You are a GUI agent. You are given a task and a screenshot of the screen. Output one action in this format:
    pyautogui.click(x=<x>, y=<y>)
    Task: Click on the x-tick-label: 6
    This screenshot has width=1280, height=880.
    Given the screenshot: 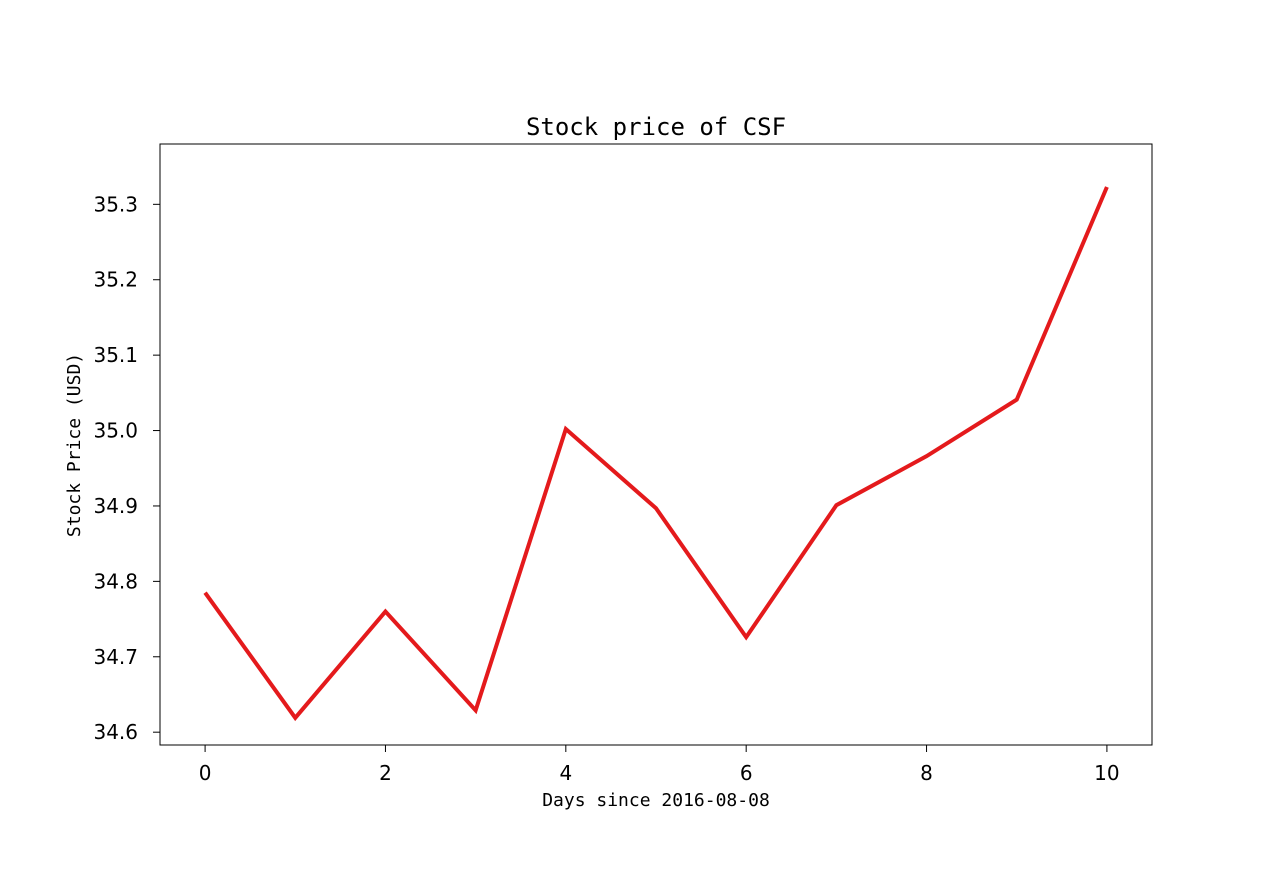 What is the action you would take?
    pyautogui.click(x=746, y=773)
    